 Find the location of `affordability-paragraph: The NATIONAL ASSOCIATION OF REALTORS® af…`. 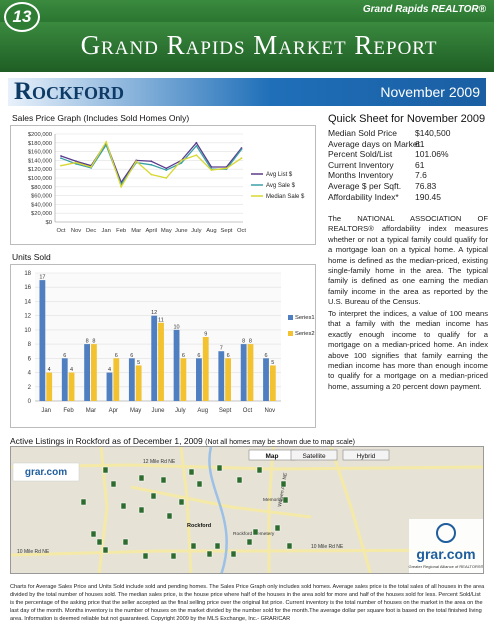

affordability-paragraph: The NATIONAL ASSOCIATION OF REALTORS® af… is located at coordinates (408, 260).